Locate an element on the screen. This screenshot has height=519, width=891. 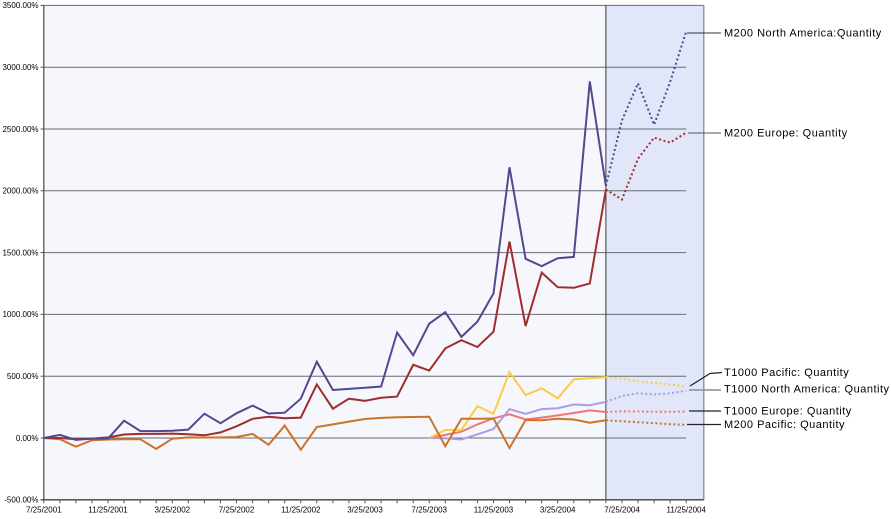
svg-text: 7/25/2002 is located at coordinates (237, 509).